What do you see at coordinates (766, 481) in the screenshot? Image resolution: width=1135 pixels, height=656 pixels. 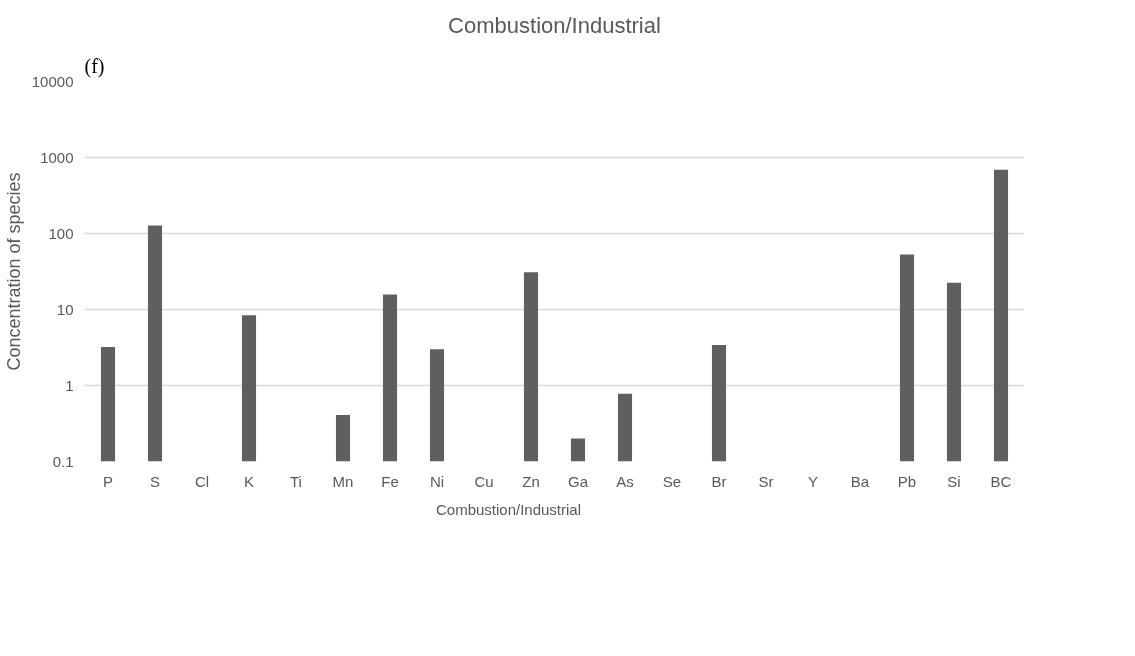 I see `x-tick-label: Sr` at bounding box center [766, 481].